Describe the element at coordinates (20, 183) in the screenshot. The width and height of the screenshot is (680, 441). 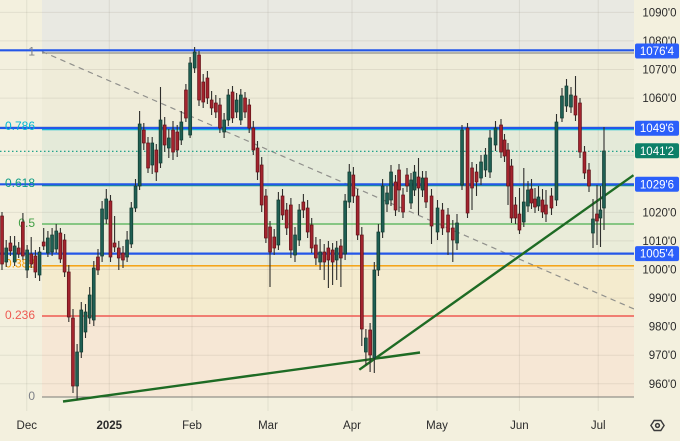
I see `svg-text: 0.618` at that location.